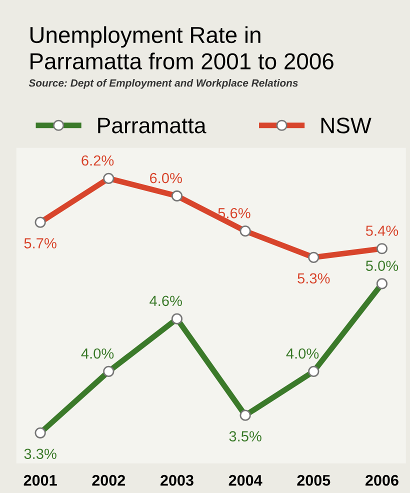 Image resolution: width=410 pixels, height=493 pixels. What do you see at coordinates (166, 178) in the screenshot?
I see `data-label: 6.0%` at bounding box center [166, 178].